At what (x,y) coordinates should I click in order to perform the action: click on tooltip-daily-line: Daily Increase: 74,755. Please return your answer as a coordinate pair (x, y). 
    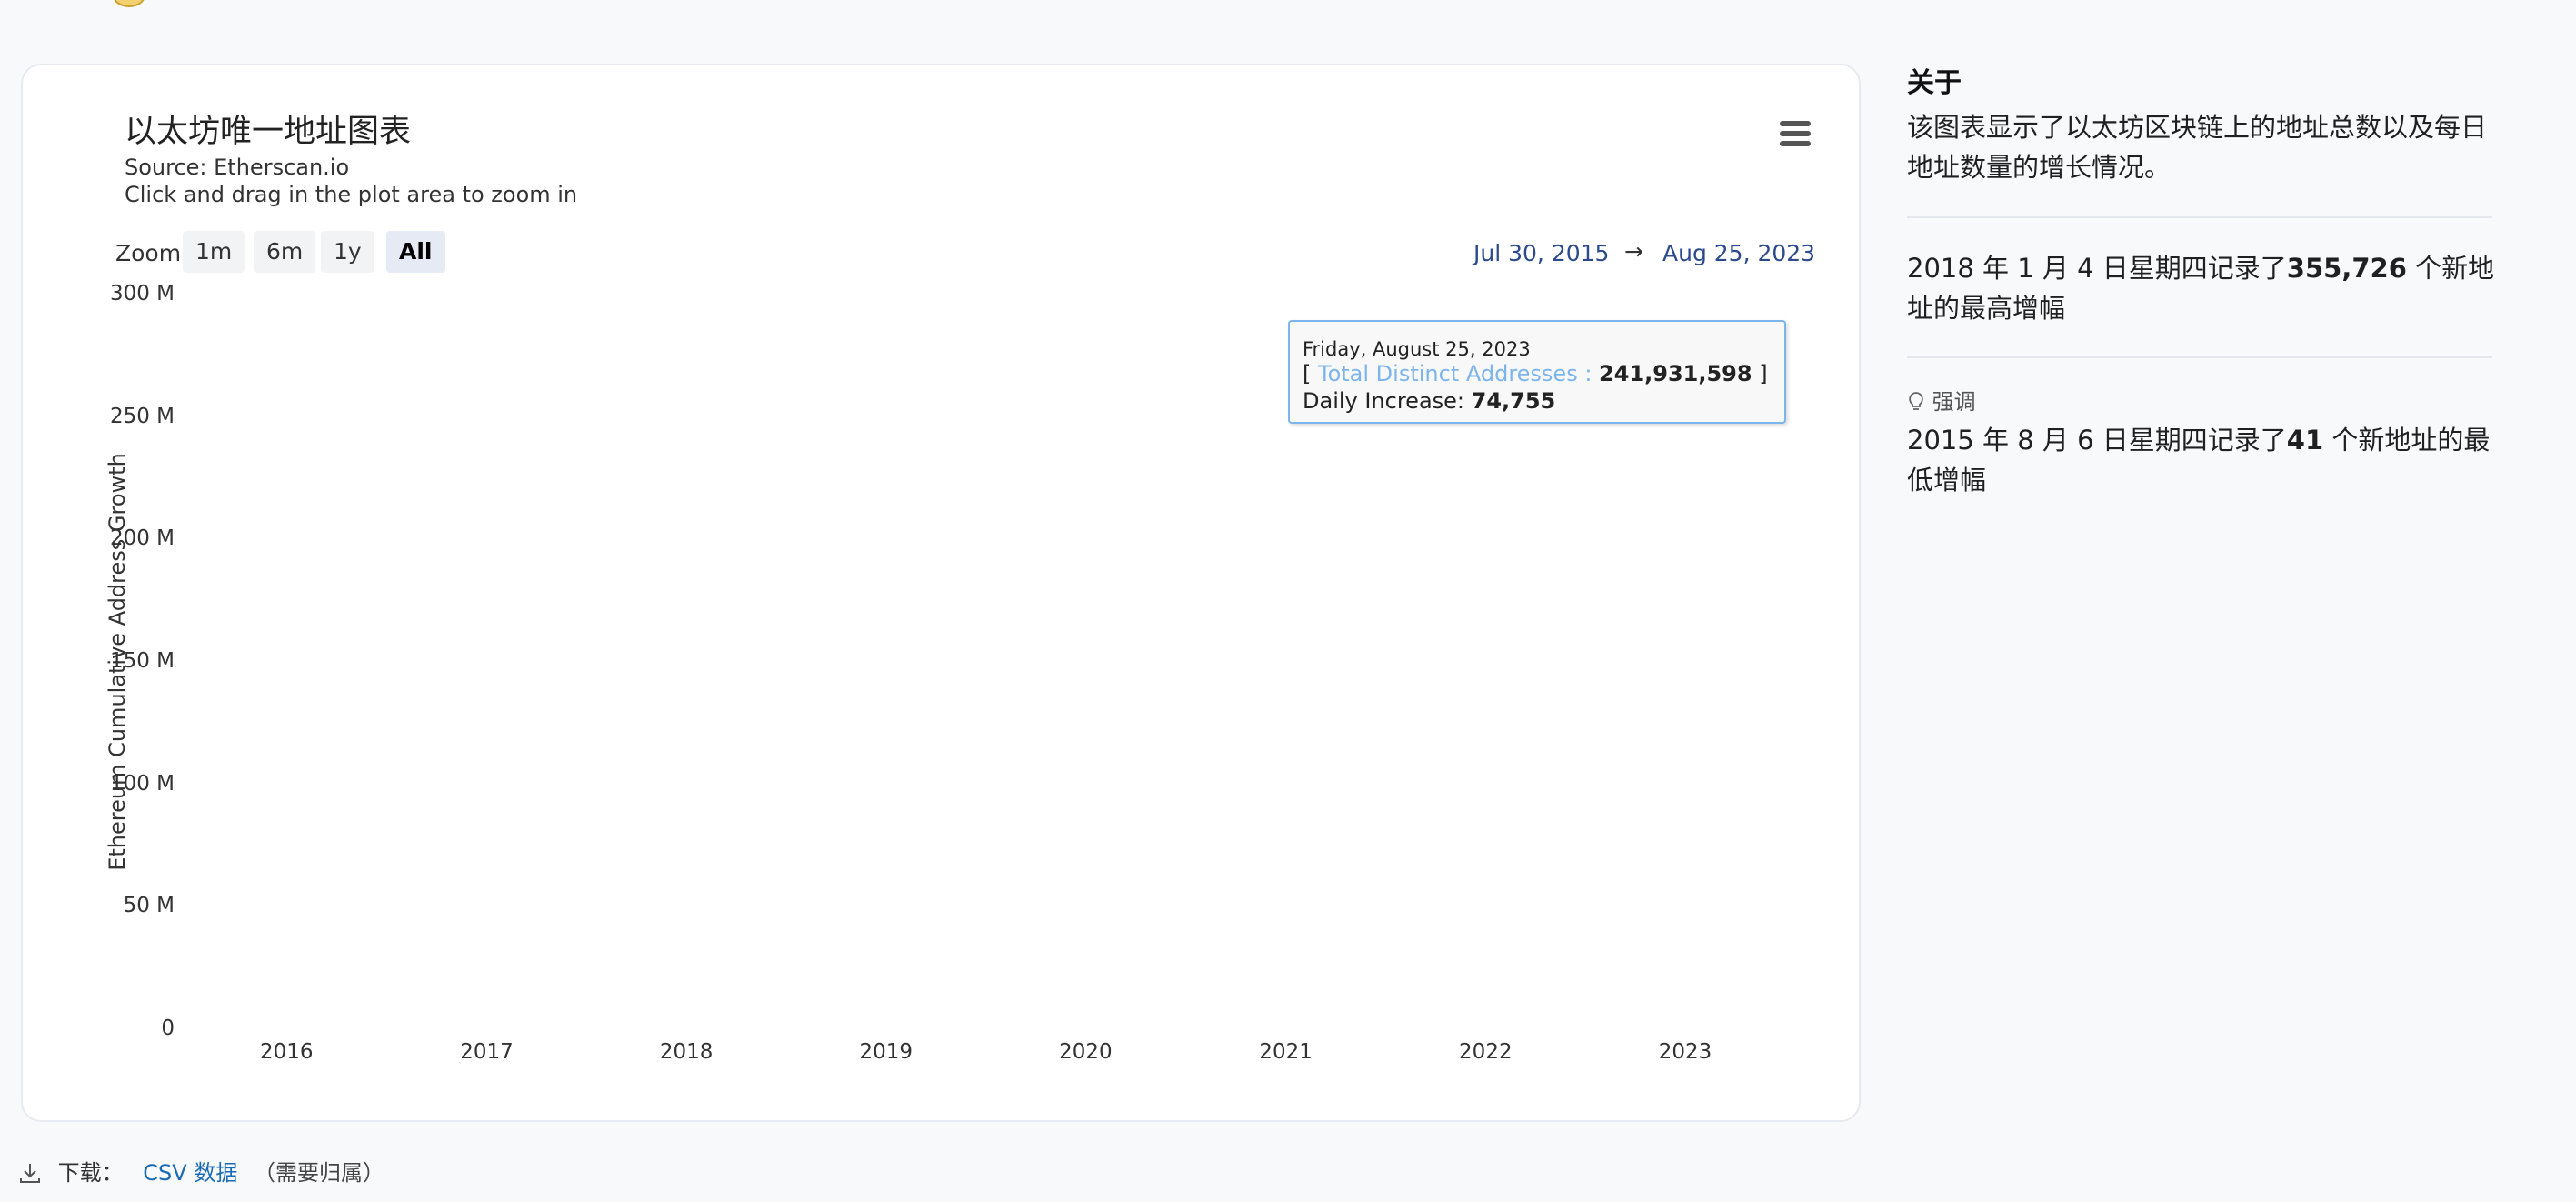
    Looking at the image, I should click on (1537, 401).